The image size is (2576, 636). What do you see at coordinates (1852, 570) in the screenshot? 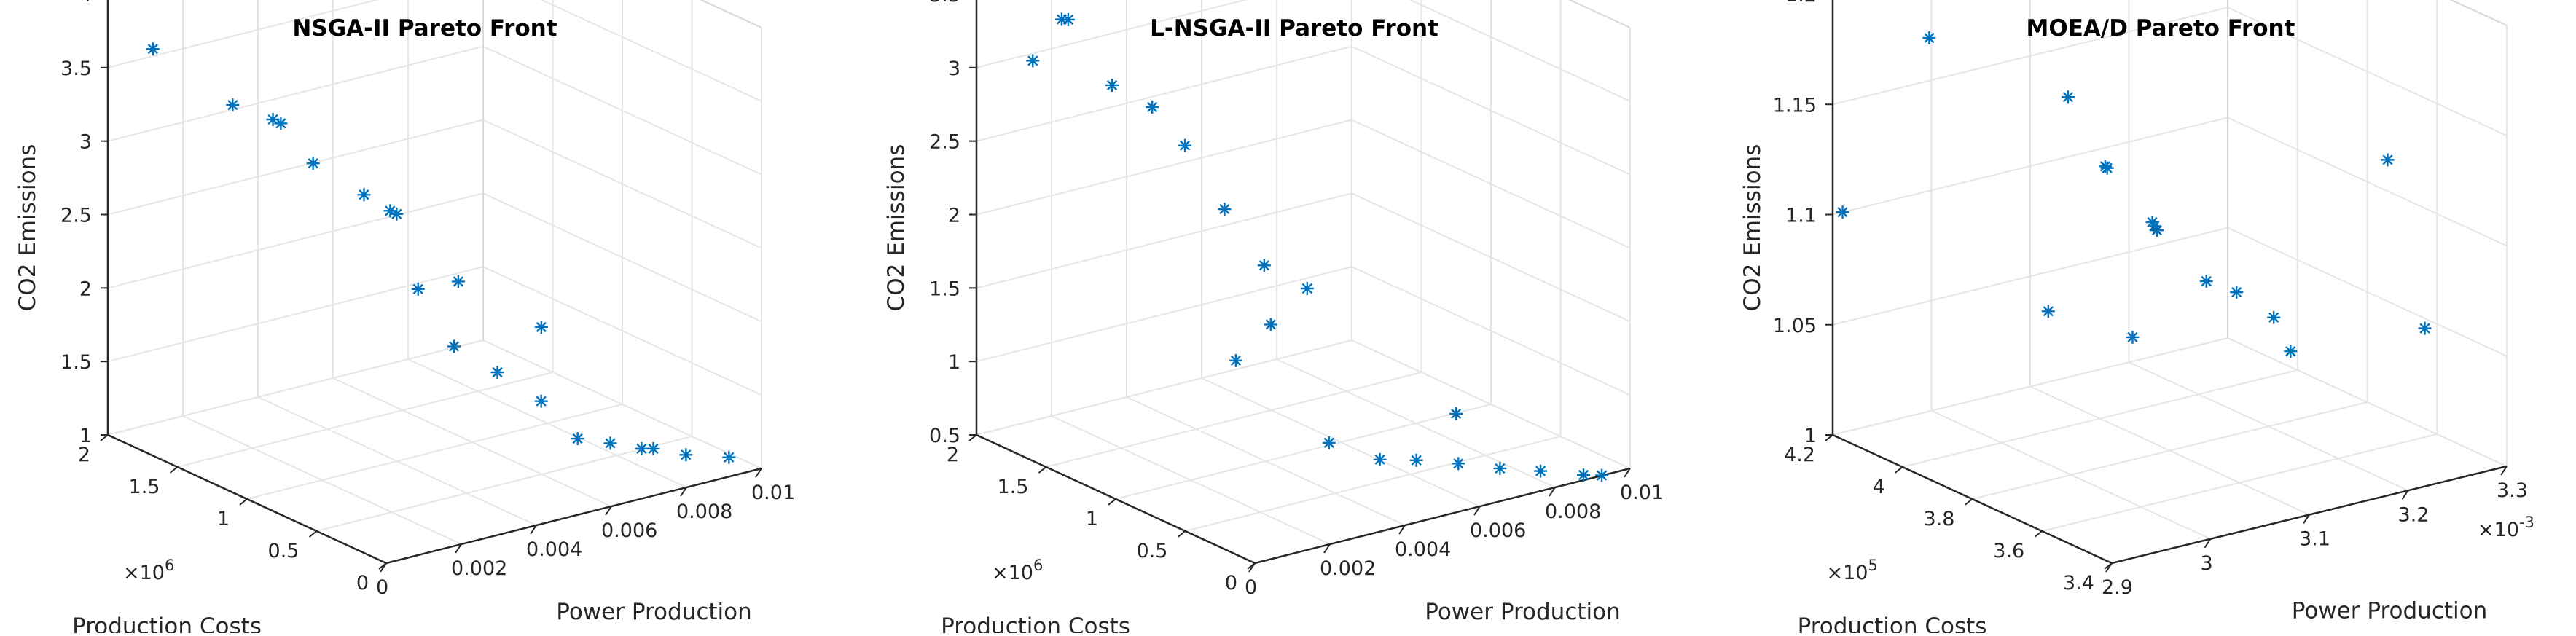
I see `y-multiplier: ×10⁵` at bounding box center [1852, 570].